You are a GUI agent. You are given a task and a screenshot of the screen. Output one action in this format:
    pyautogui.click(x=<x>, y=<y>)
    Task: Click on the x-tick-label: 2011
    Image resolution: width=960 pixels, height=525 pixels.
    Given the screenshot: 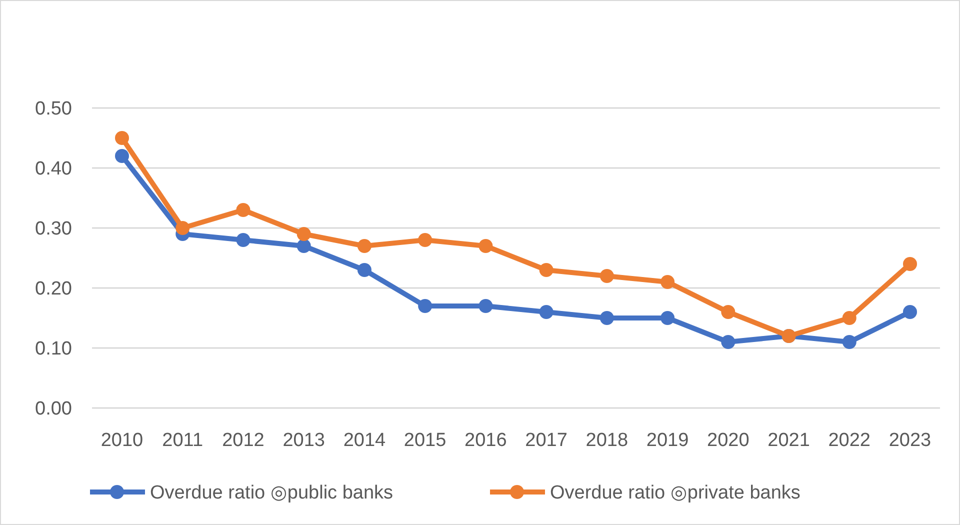 What is the action you would take?
    pyautogui.click(x=183, y=440)
    